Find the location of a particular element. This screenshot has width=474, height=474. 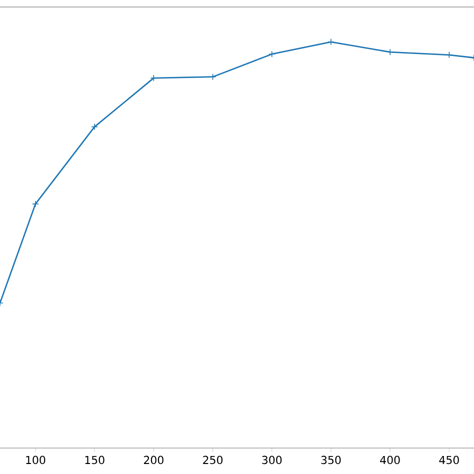

x-tick-label: 300 is located at coordinates (272, 460).